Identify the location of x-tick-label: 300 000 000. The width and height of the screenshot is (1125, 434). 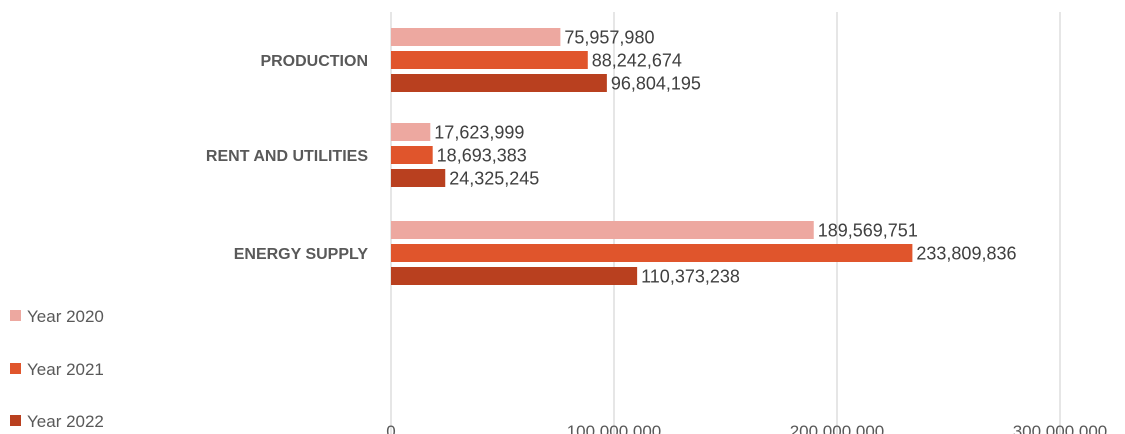
(1060, 428).